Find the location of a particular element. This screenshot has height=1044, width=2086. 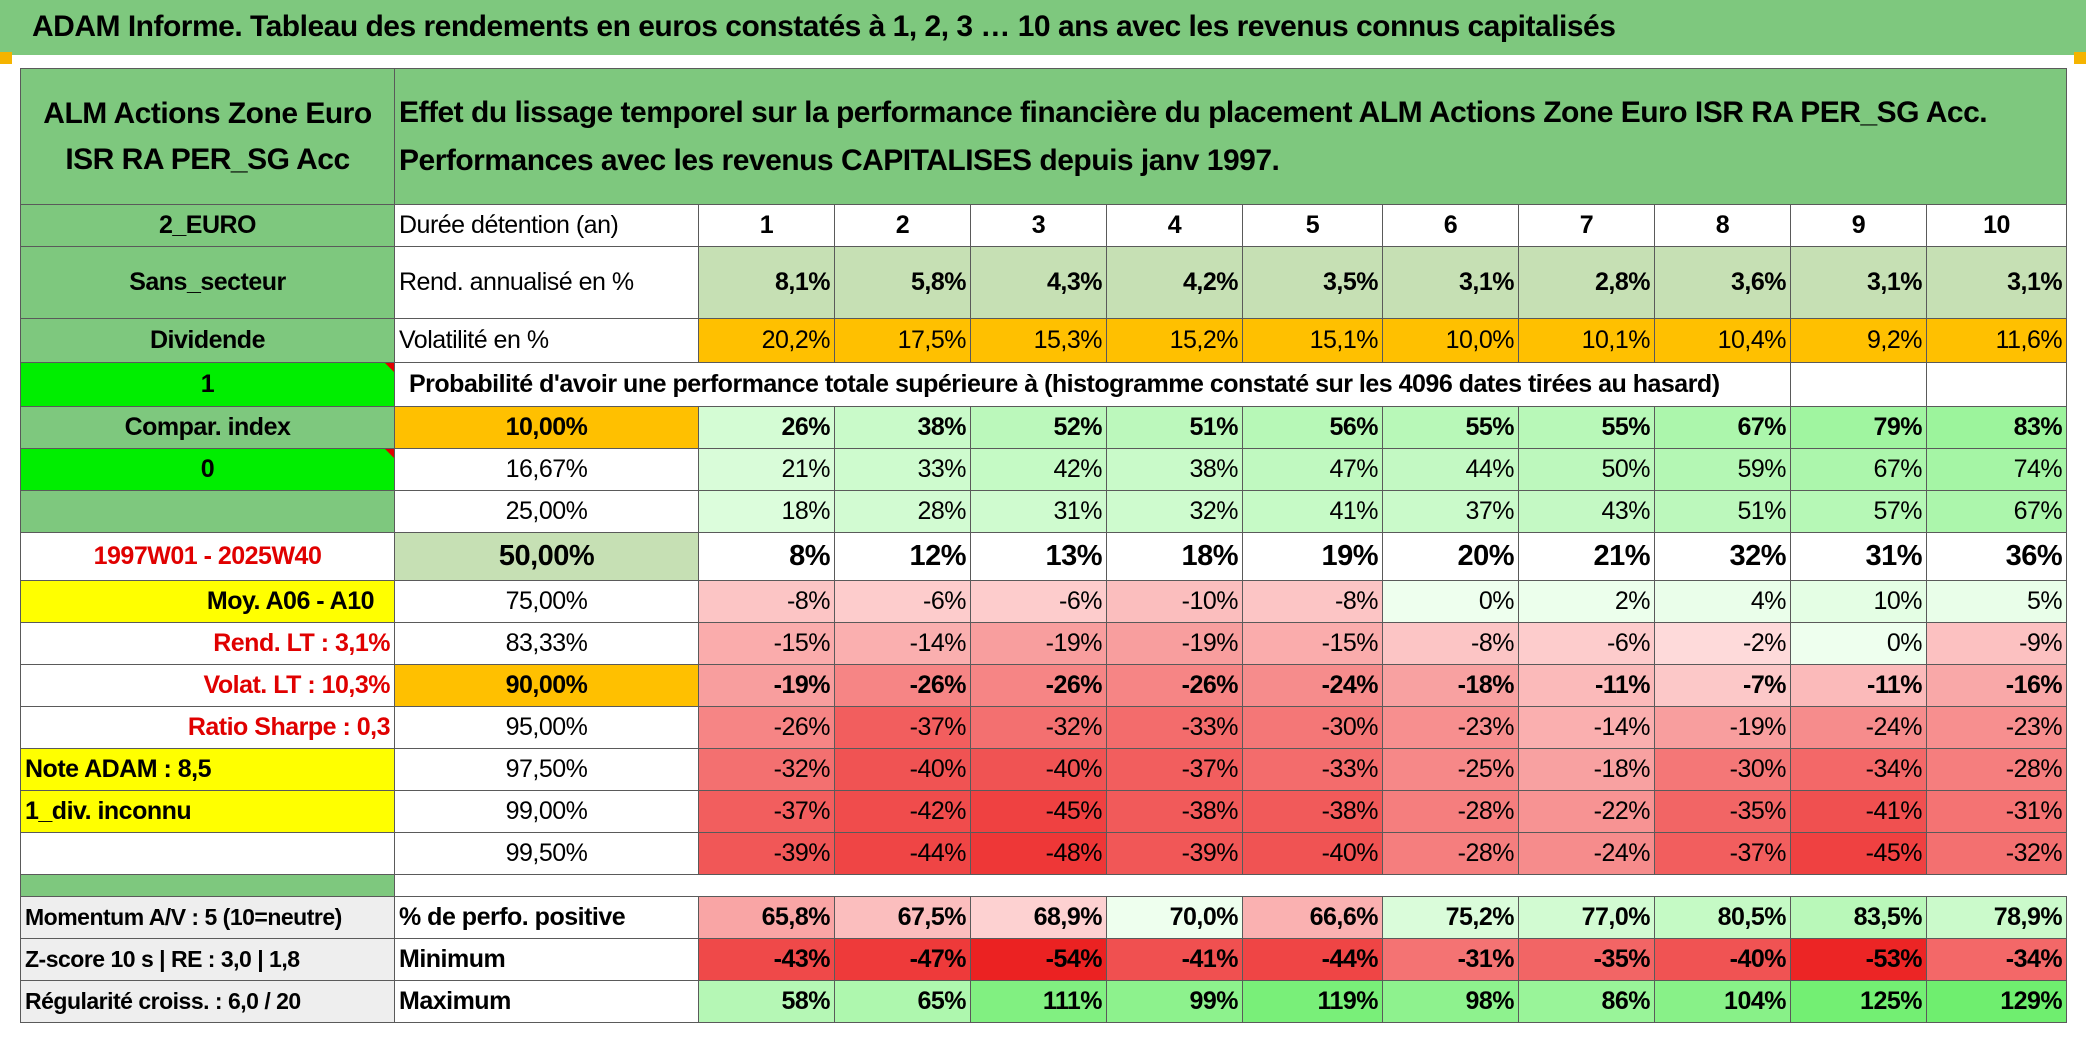

prob-row: 25,00% 18% 28% 31% 32% 41% 37% 43% 51% 57% 67% is located at coordinates (1044, 511).